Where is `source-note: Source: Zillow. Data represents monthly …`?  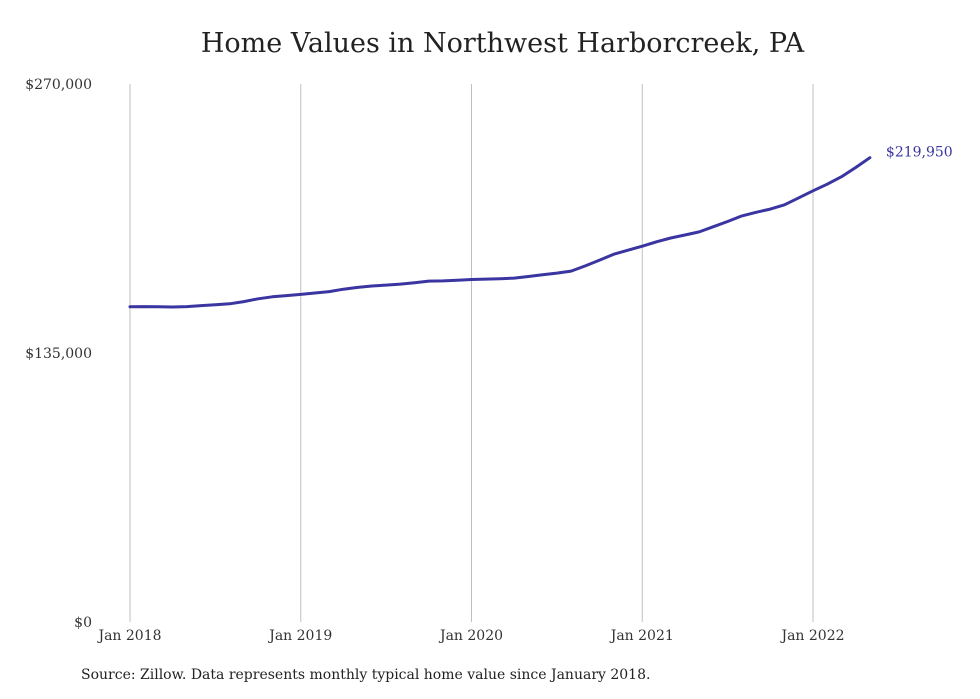 source-note: Source: Zillow. Data represents monthly … is located at coordinates (366, 675).